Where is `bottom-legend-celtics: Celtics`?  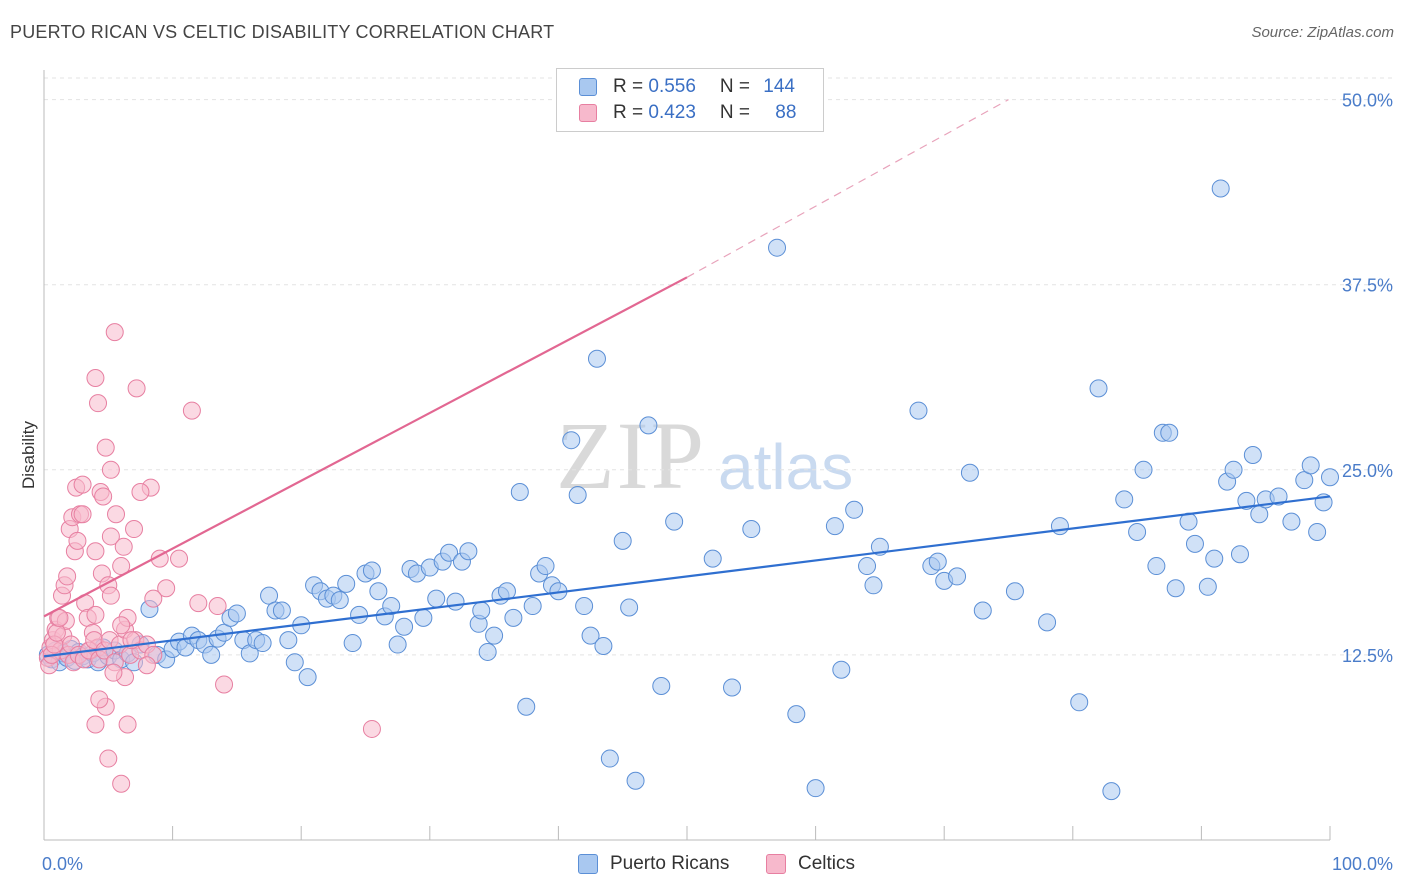 bottom-legend-celtics: Celtics is located at coordinates (810, 864).